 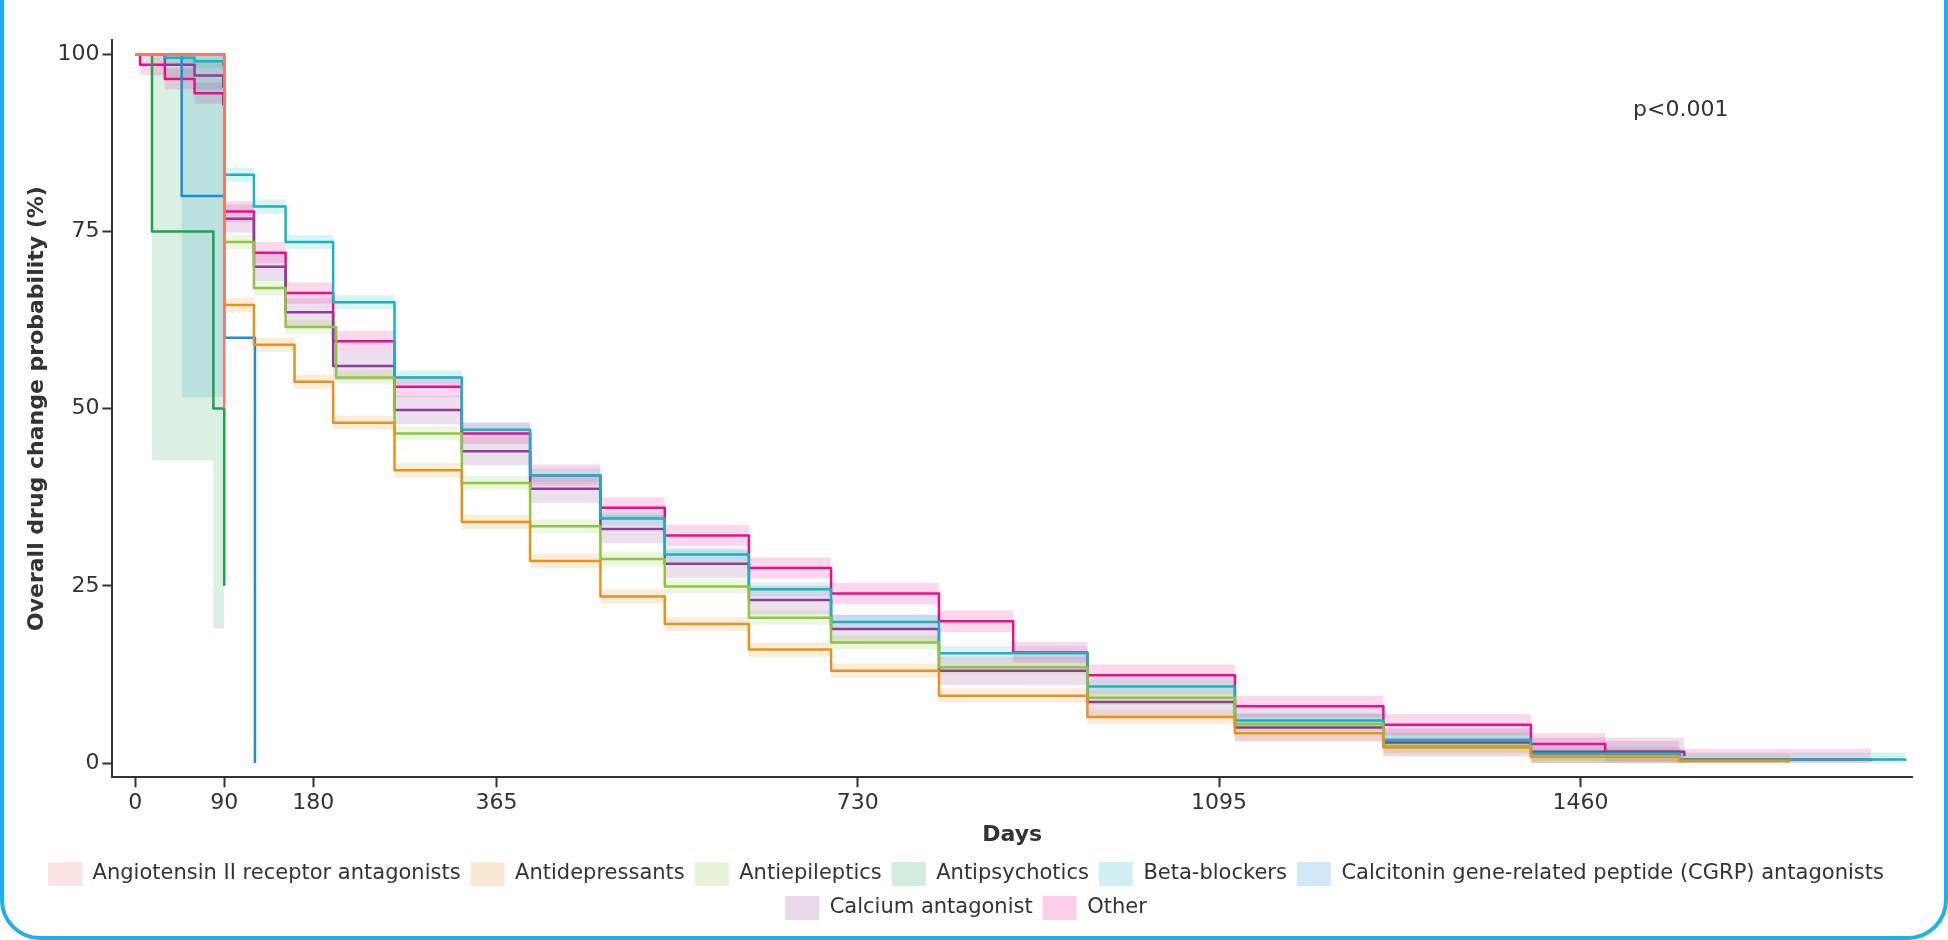 What do you see at coordinates (1117, 906) in the screenshot?
I see `legend-label: Other` at bounding box center [1117, 906].